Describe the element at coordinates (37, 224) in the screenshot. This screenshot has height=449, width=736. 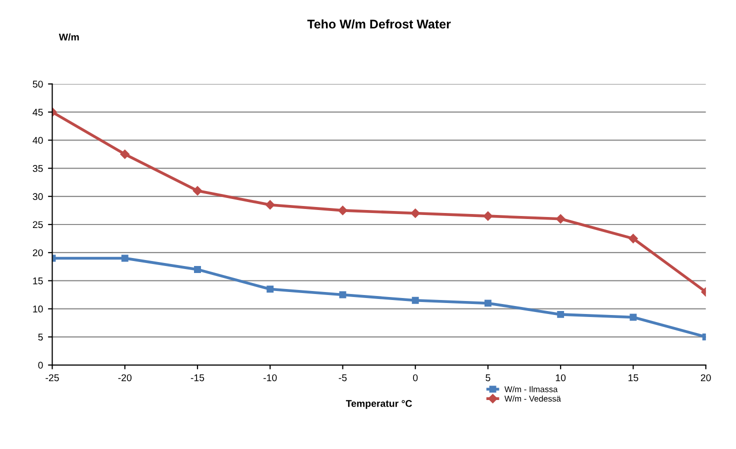
I see `y-tick-label: 25` at that location.